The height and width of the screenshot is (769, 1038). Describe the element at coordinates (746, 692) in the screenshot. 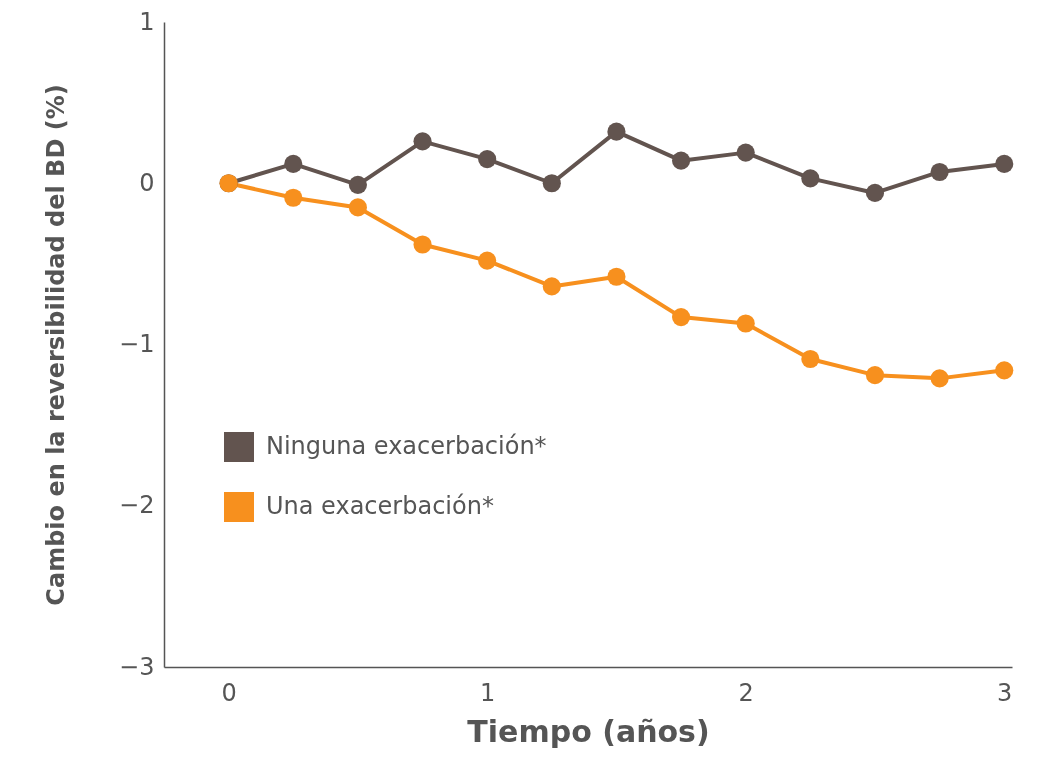

I see `x-tick-label: 2` at that location.